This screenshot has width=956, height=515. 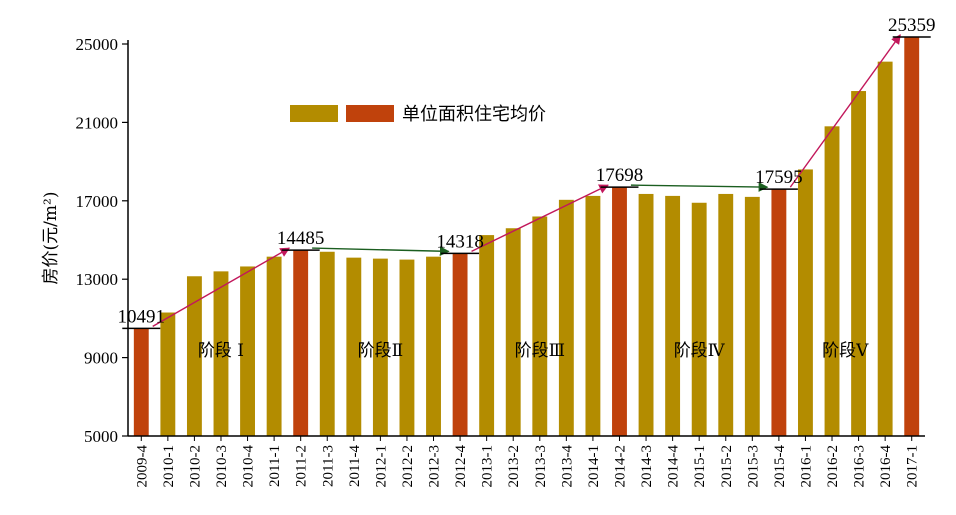 I want to click on phase-label: 阶段Ⅱ, so click(x=381, y=351).